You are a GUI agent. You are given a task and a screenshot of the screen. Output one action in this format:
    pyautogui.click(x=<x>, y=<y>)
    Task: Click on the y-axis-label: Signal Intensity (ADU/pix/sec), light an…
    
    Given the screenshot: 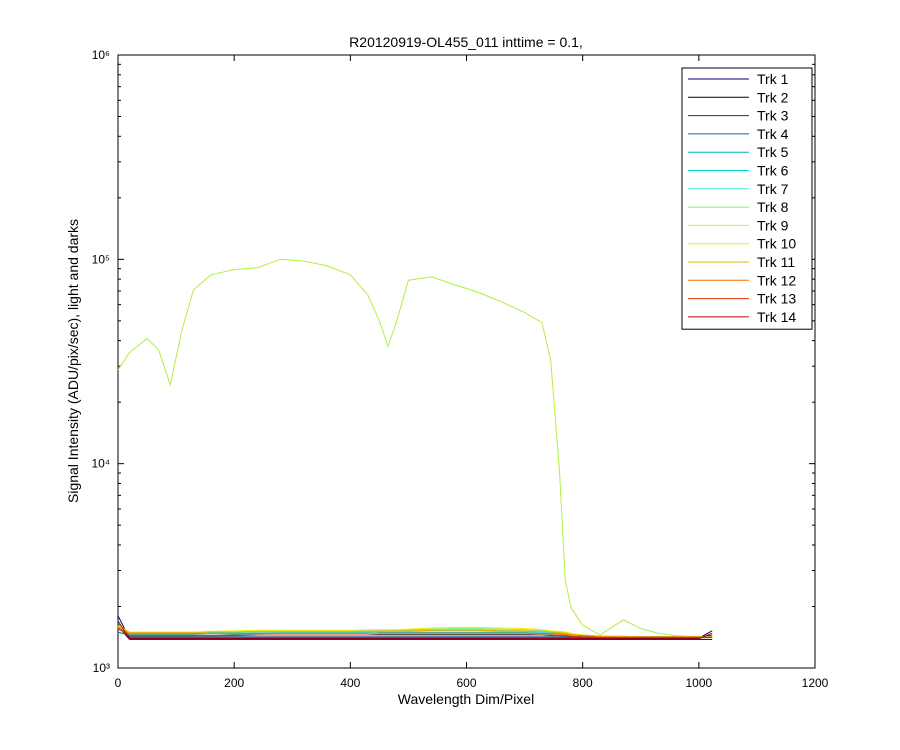 What is the action you would take?
    pyautogui.click(x=73, y=361)
    